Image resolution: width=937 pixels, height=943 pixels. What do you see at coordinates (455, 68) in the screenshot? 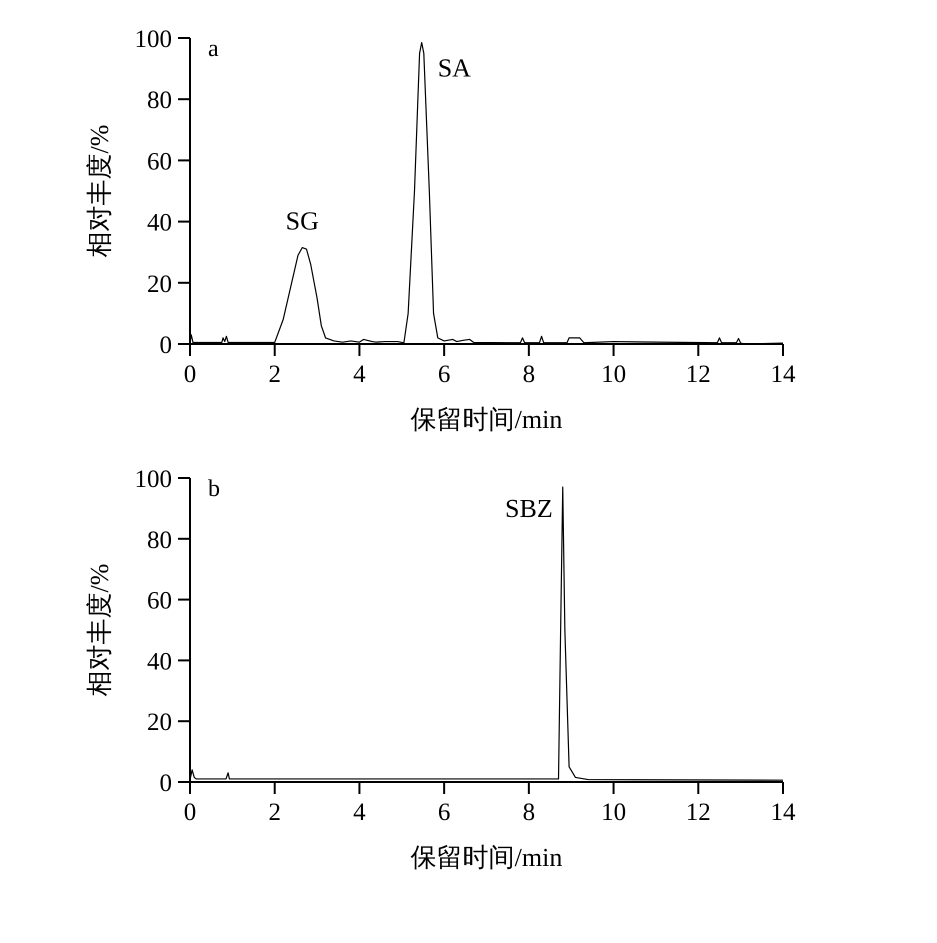
I see `annotation: SA` at bounding box center [455, 68].